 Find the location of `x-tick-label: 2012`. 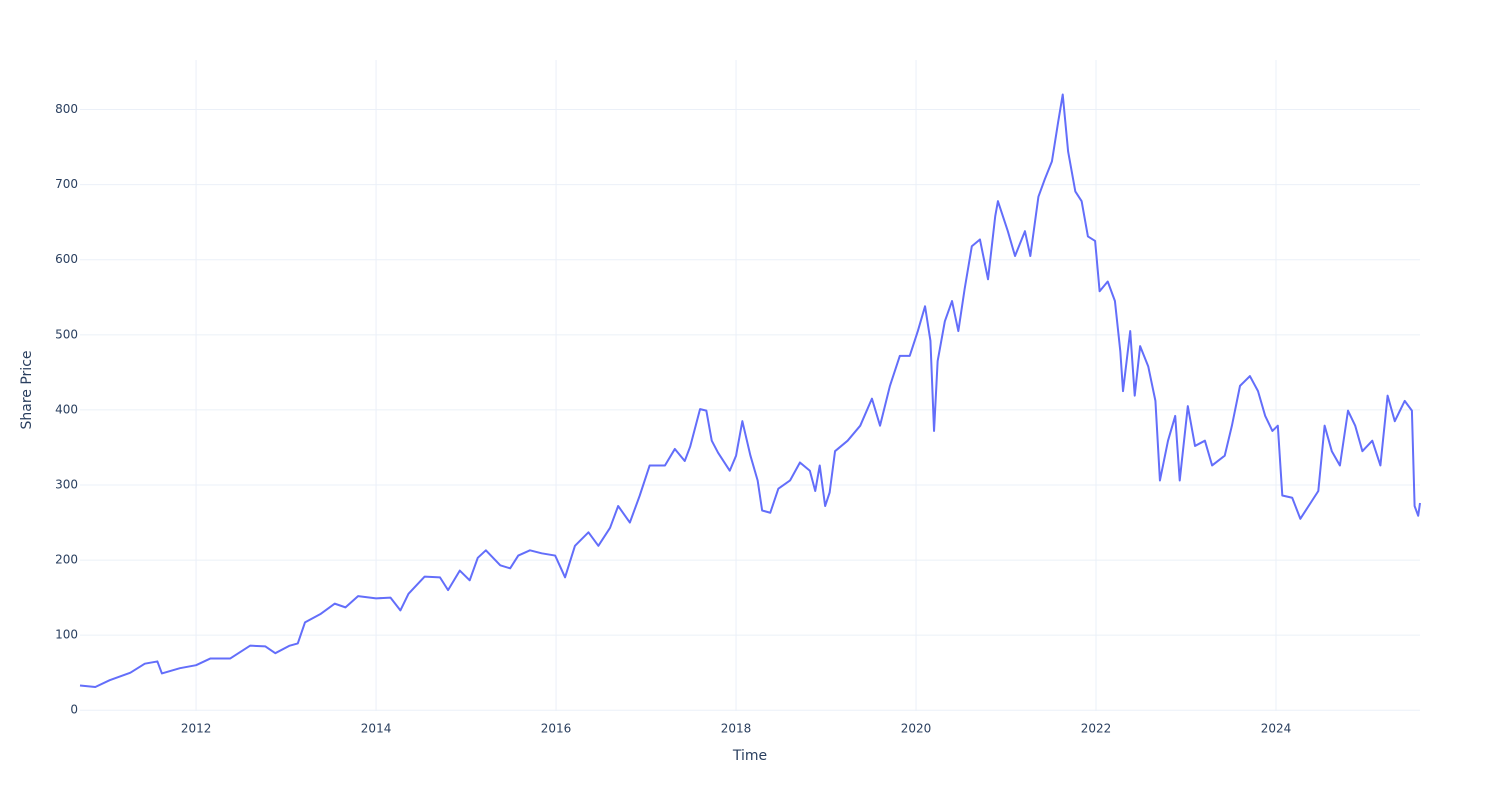

x-tick-label: 2012 is located at coordinates (196, 729).